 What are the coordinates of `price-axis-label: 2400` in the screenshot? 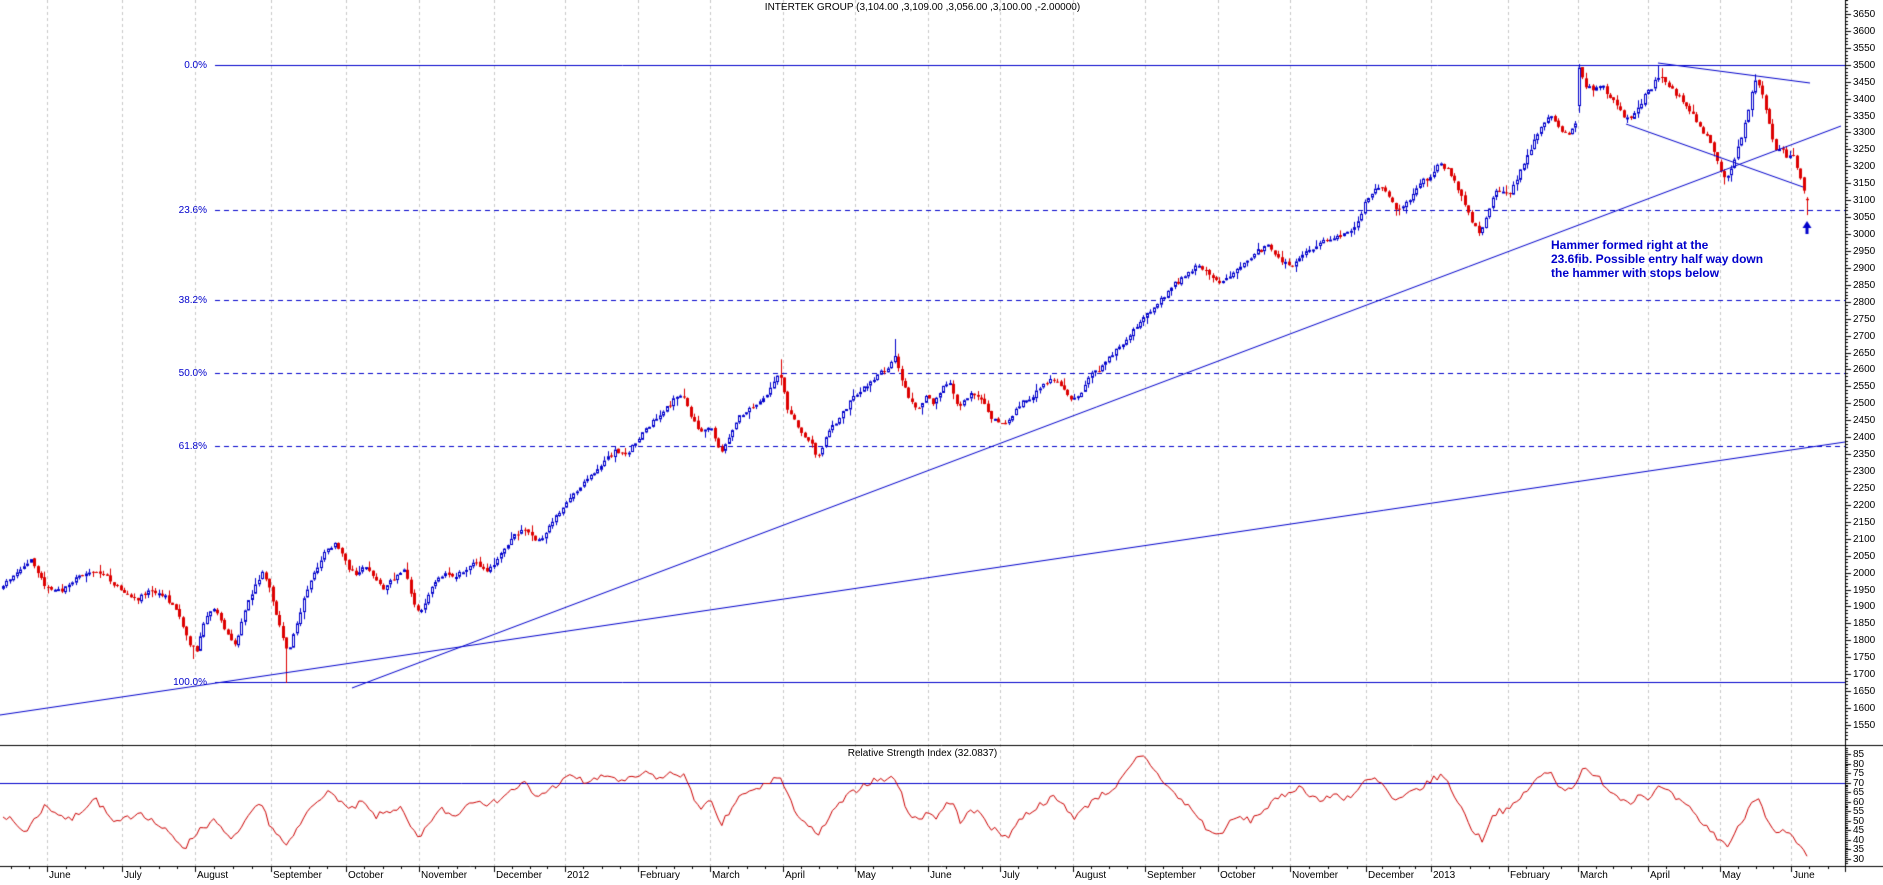 It's located at (1864, 437).